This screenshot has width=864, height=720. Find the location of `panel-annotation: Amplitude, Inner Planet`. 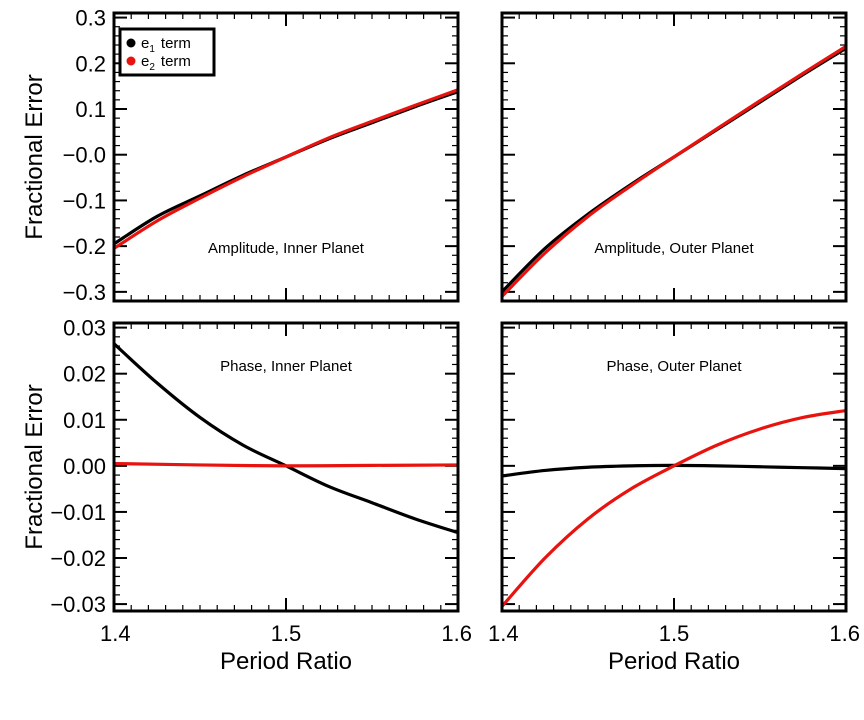

panel-annotation: Amplitude, Inner Planet is located at coordinates (286, 248).